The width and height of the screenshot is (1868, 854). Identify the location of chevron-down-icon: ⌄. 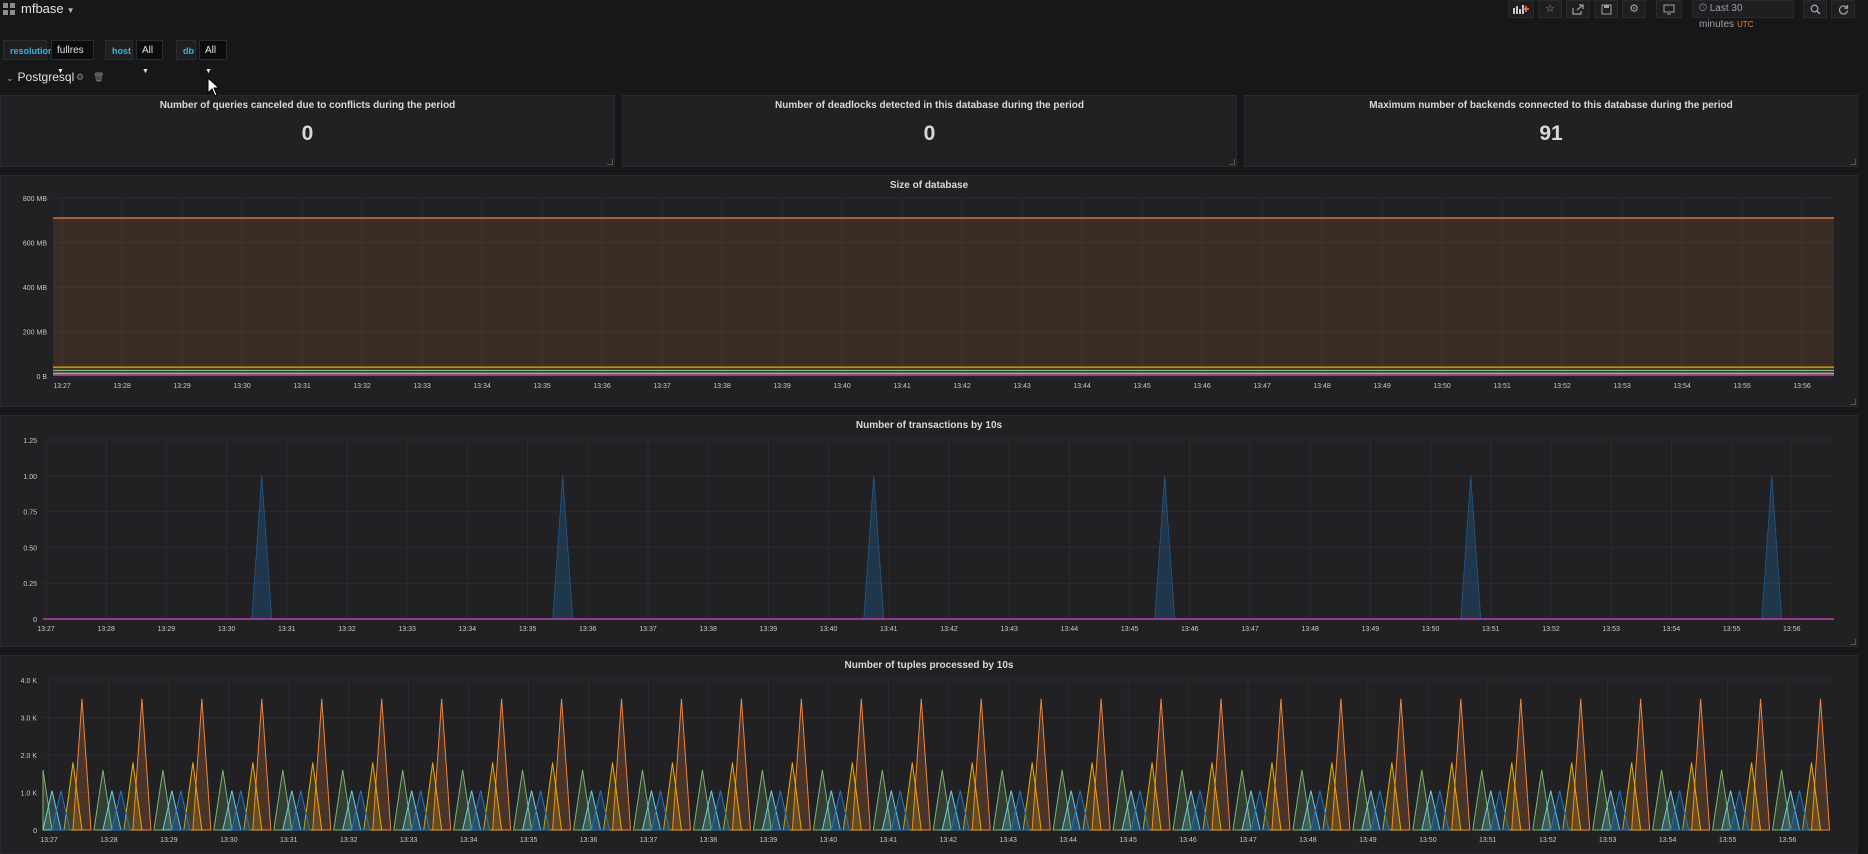
(10, 78).